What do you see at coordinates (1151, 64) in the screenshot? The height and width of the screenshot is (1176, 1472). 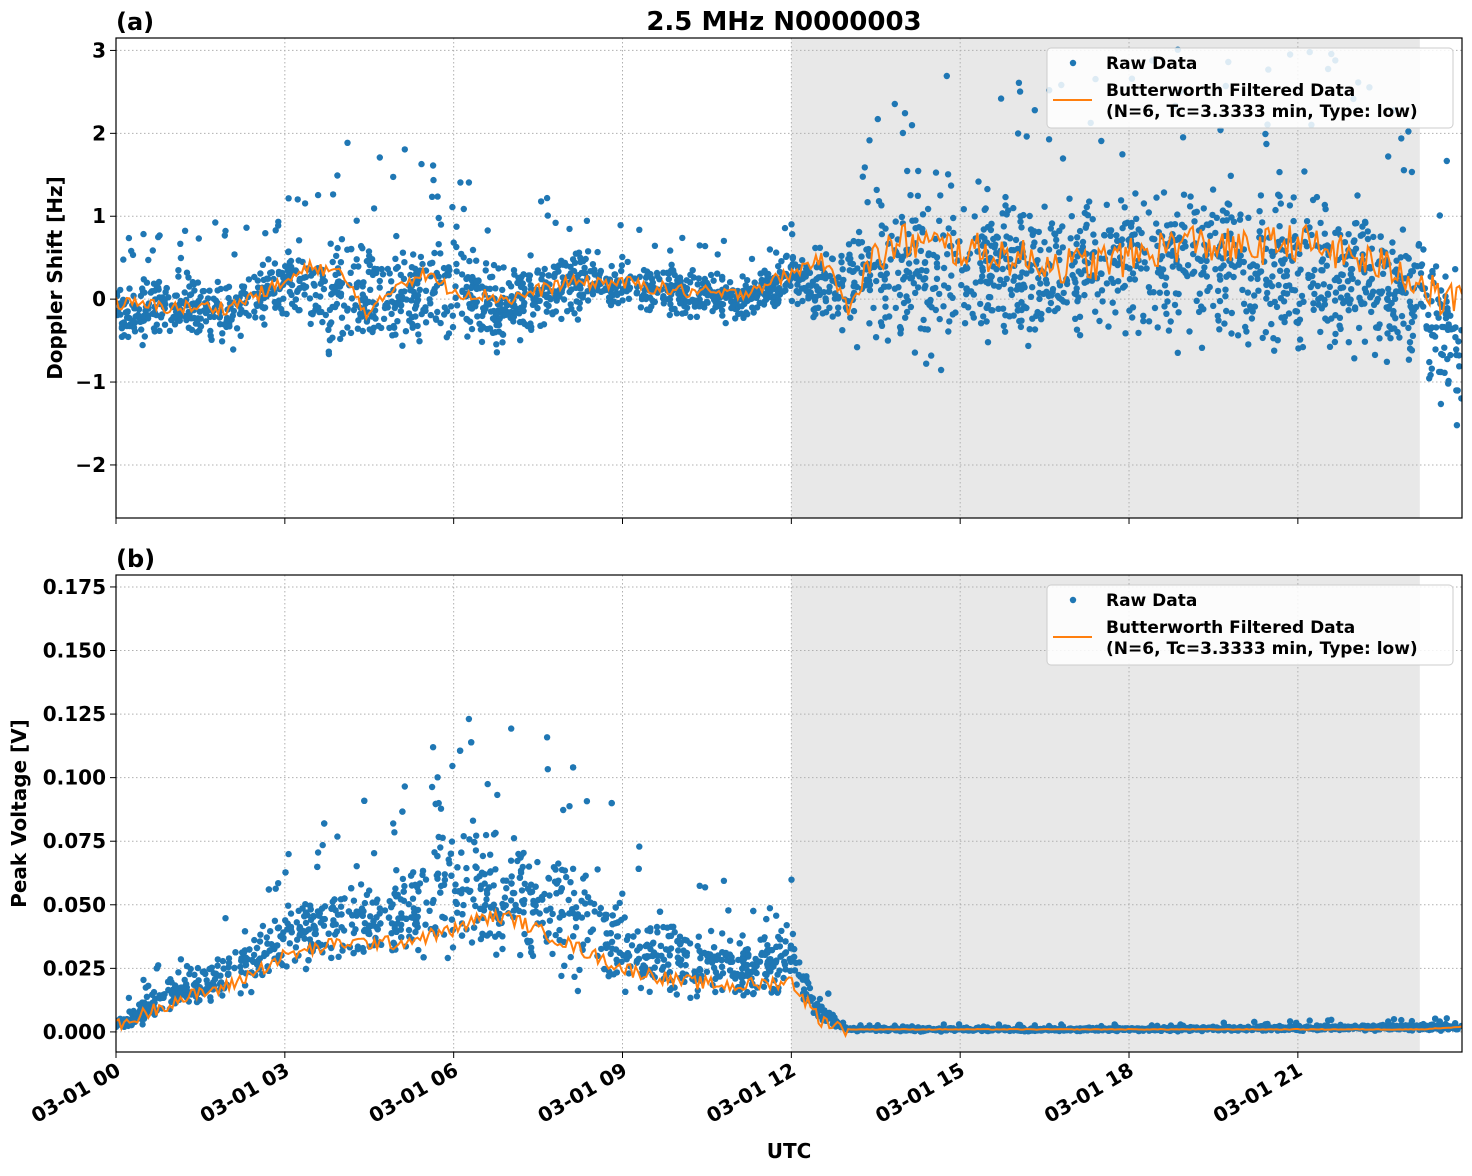 I see `legend-label: Raw Data` at bounding box center [1151, 64].